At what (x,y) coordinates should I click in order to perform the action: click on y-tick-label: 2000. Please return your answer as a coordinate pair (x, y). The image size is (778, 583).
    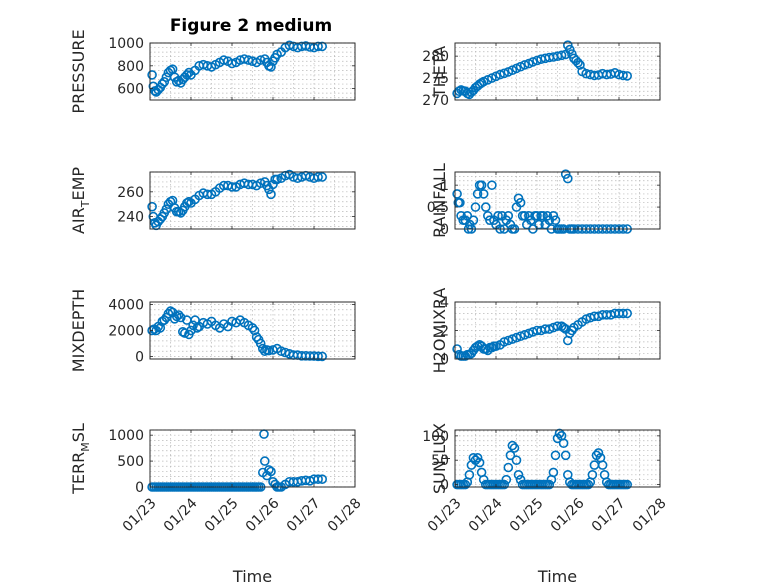
    Looking at the image, I should click on (126, 332).